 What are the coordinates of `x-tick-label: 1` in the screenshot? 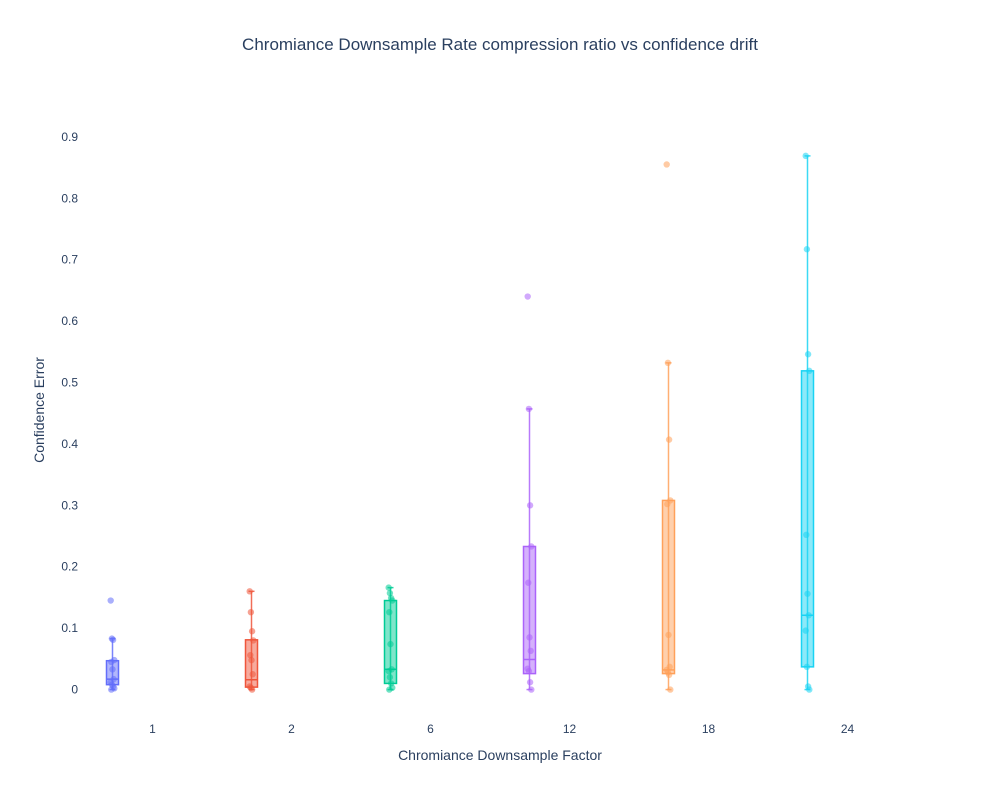 It's located at (152, 729).